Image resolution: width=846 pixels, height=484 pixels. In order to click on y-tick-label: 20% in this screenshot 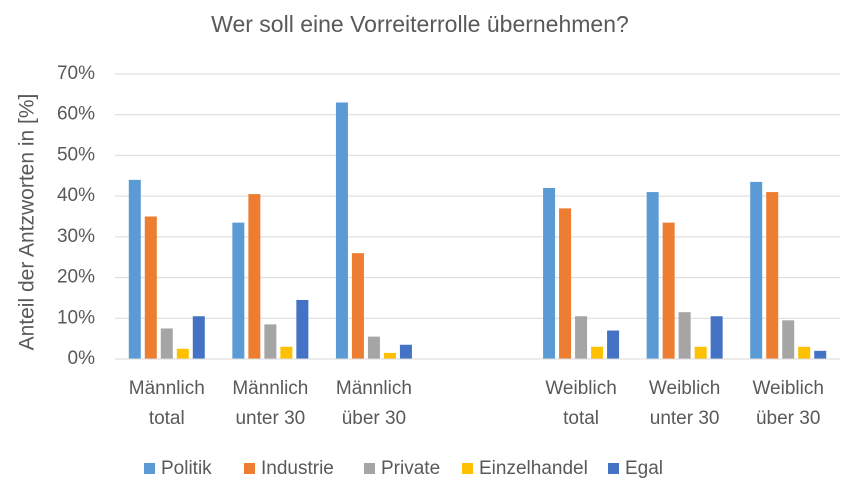, I will do `click(76, 277)`.